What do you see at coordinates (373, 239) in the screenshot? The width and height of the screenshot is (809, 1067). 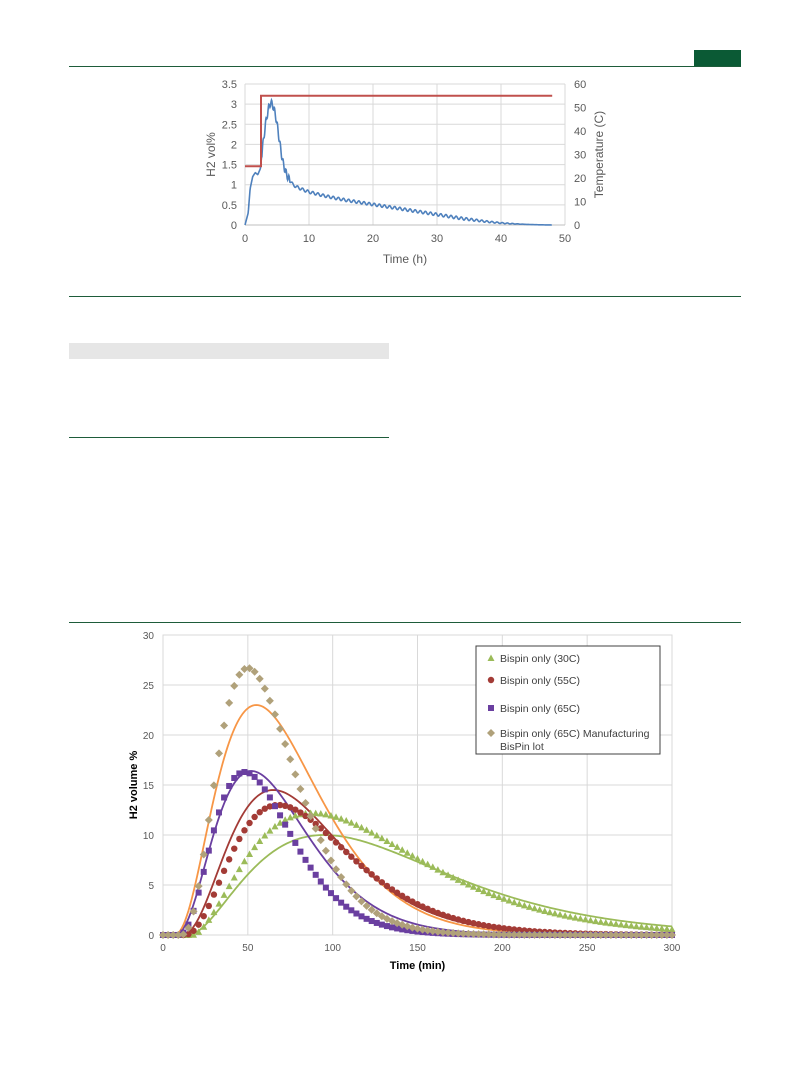 I see `x-tick-label: 20` at bounding box center [373, 239].